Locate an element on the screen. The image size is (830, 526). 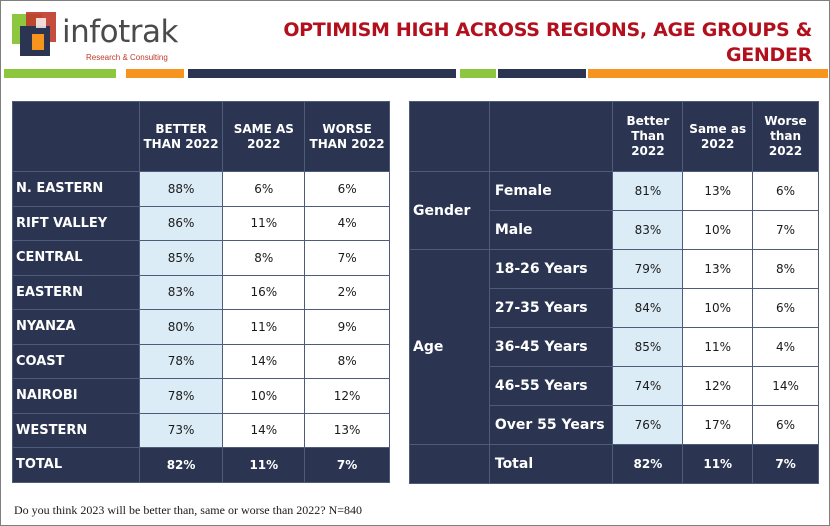
demo-better: 85% is located at coordinates (648, 347).